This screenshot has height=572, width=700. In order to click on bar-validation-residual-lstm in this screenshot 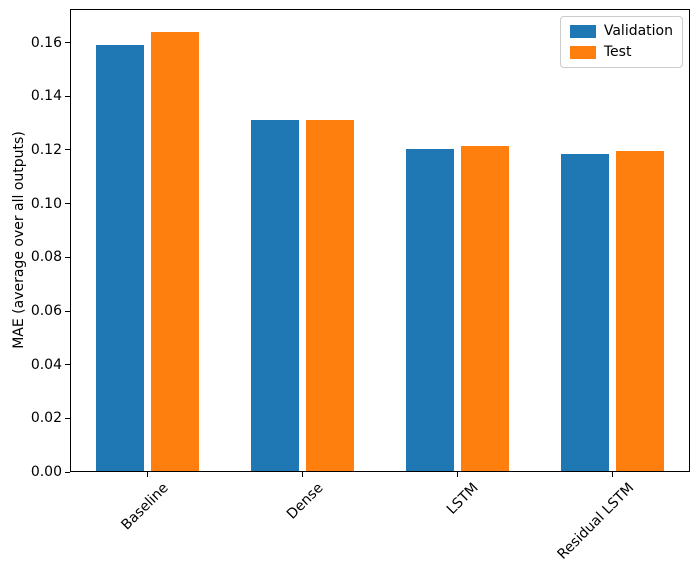, I will do `click(585, 312)`.